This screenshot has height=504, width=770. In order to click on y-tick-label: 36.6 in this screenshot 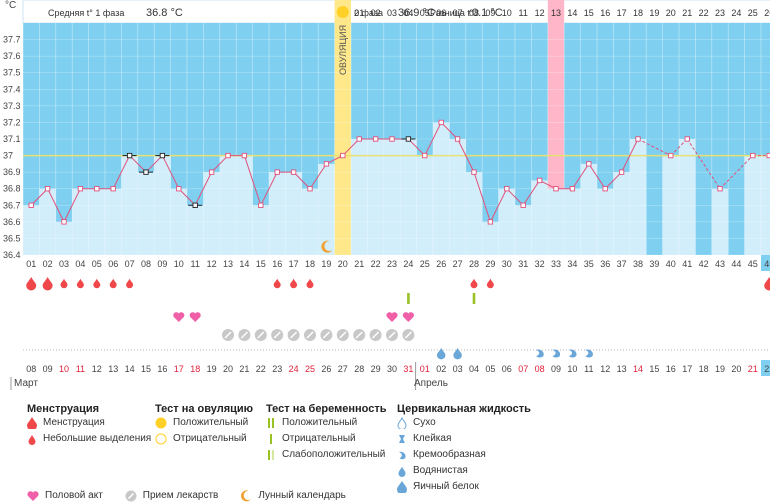, I will do `click(12, 222)`.